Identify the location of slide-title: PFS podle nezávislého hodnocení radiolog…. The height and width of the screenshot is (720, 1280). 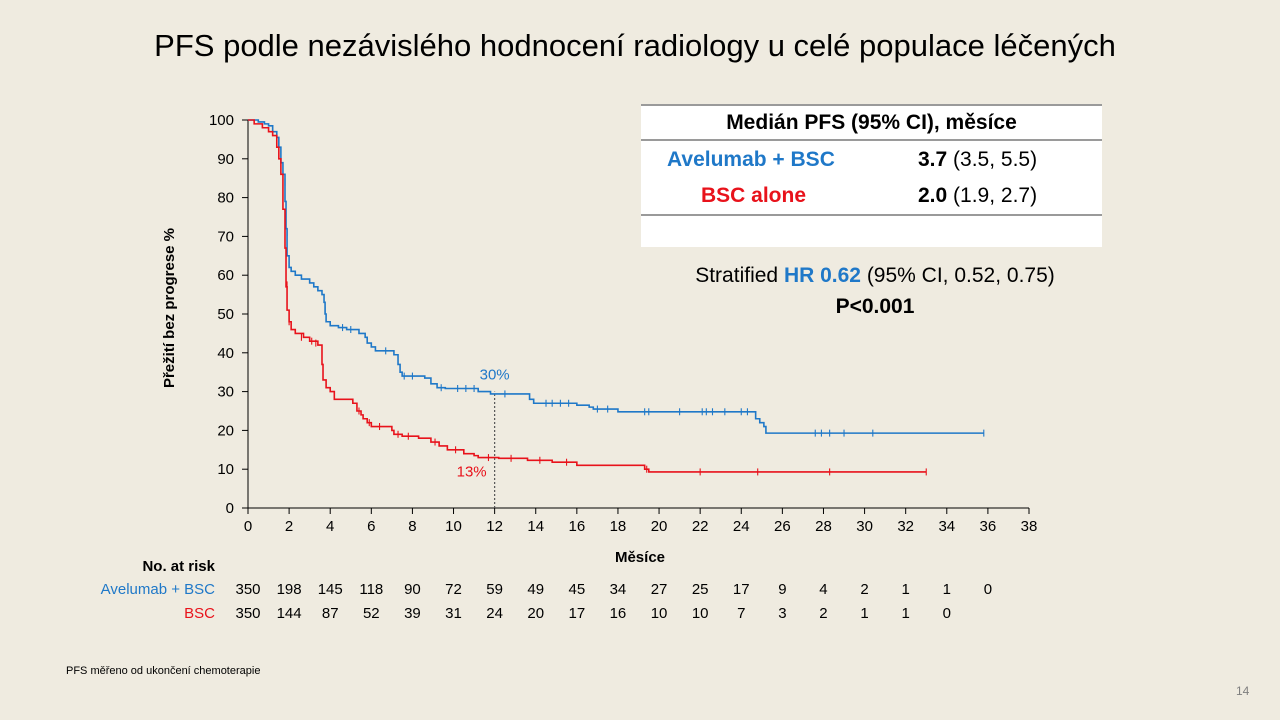
(635, 45).